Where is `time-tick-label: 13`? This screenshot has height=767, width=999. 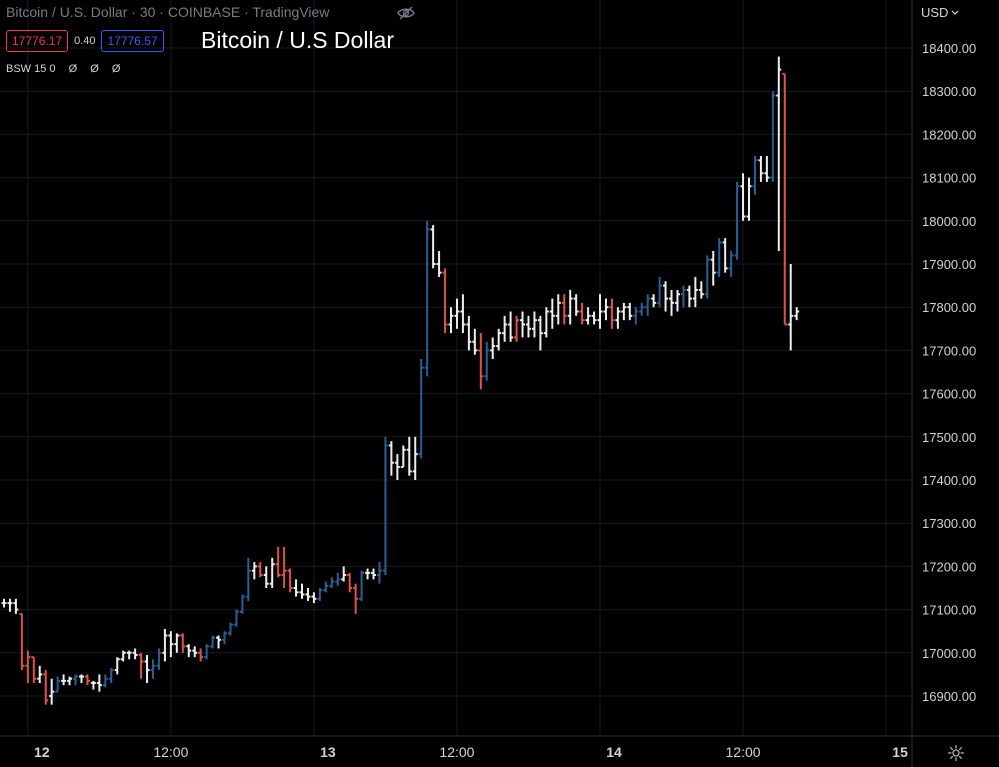
time-tick-label: 13 is located at coordinates (328, 752).